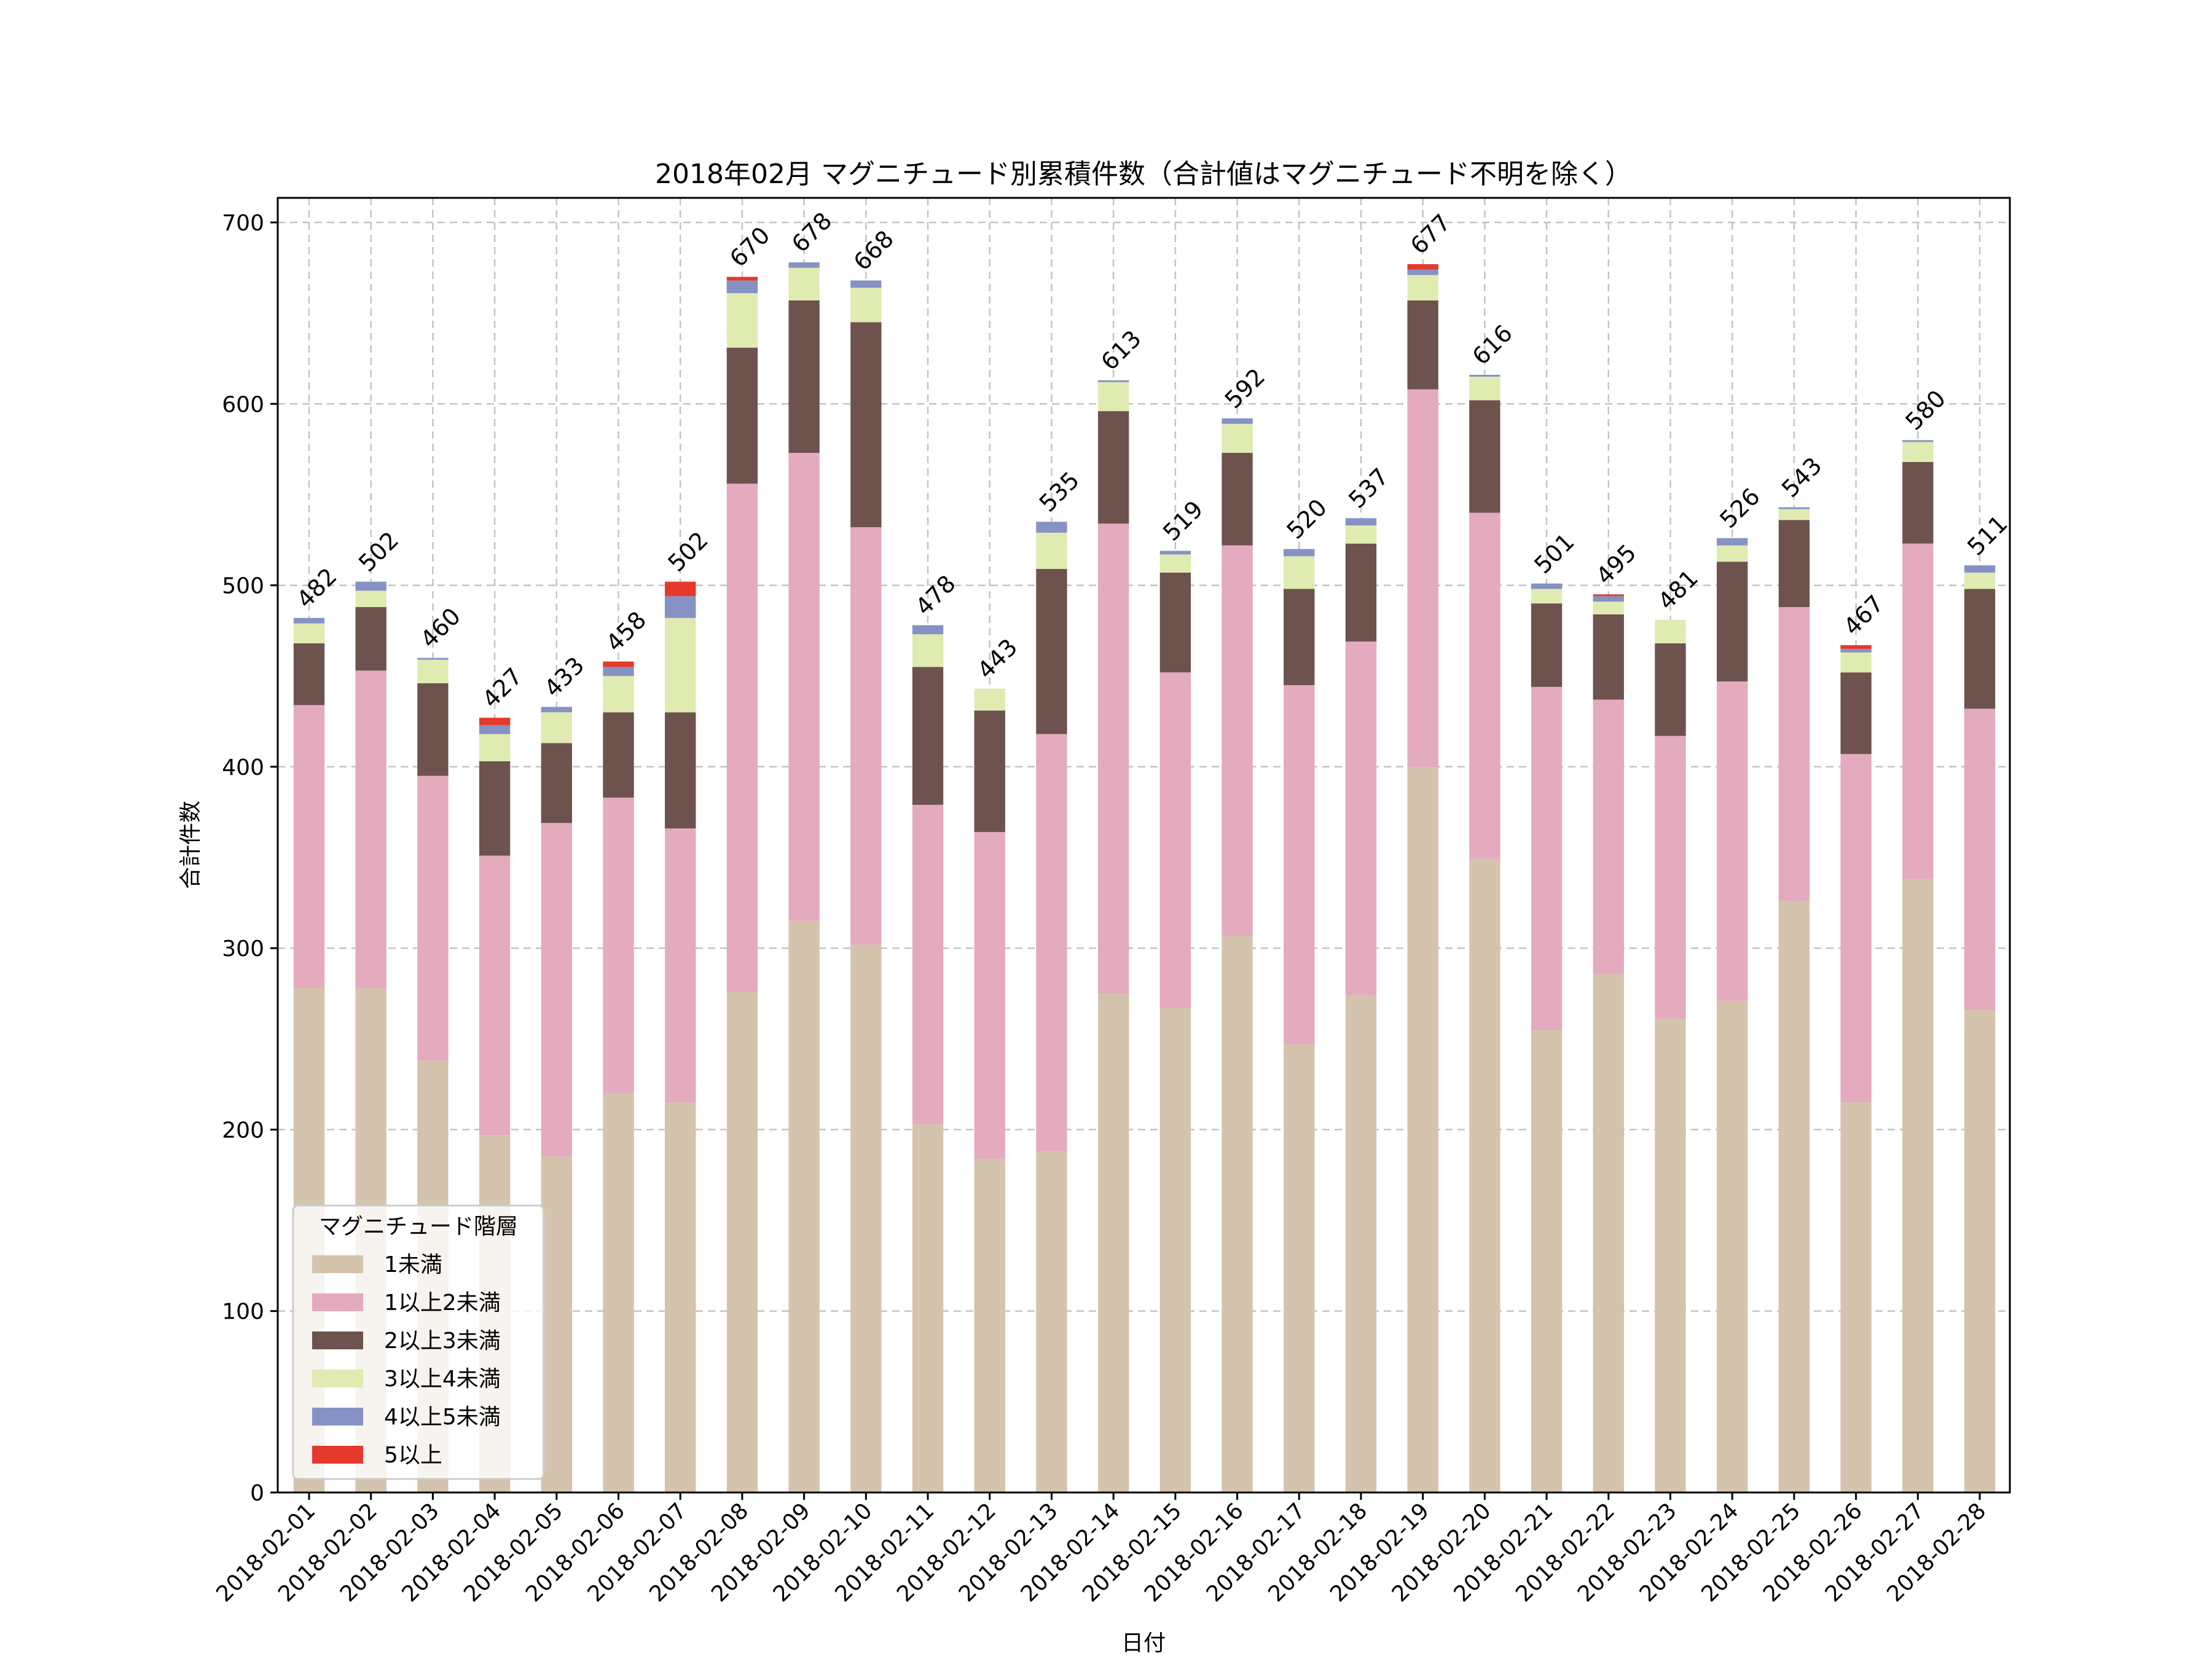  I want to click on bar-segment-2018-02-20-s4, so click(1484, 376).